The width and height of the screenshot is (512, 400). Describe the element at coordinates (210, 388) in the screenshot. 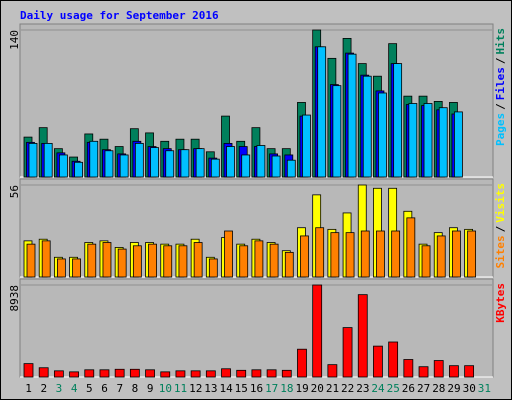

I see `x-tick-label: 13` at that location.